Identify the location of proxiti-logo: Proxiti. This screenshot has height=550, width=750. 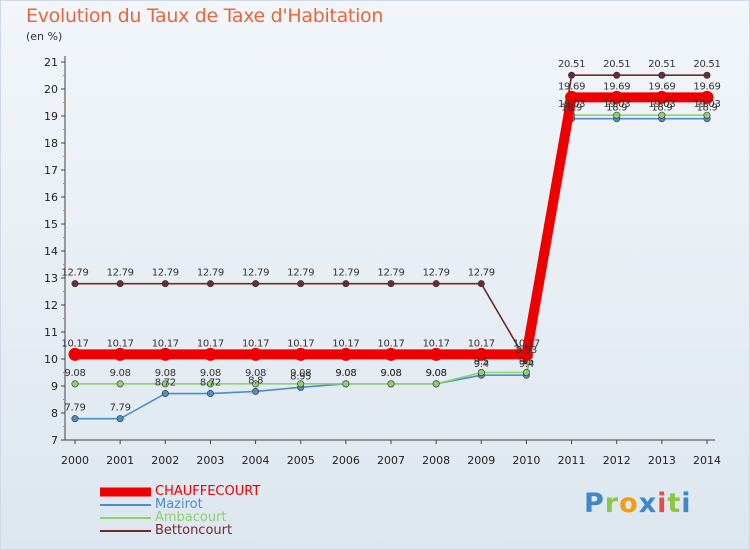
(638, 503).